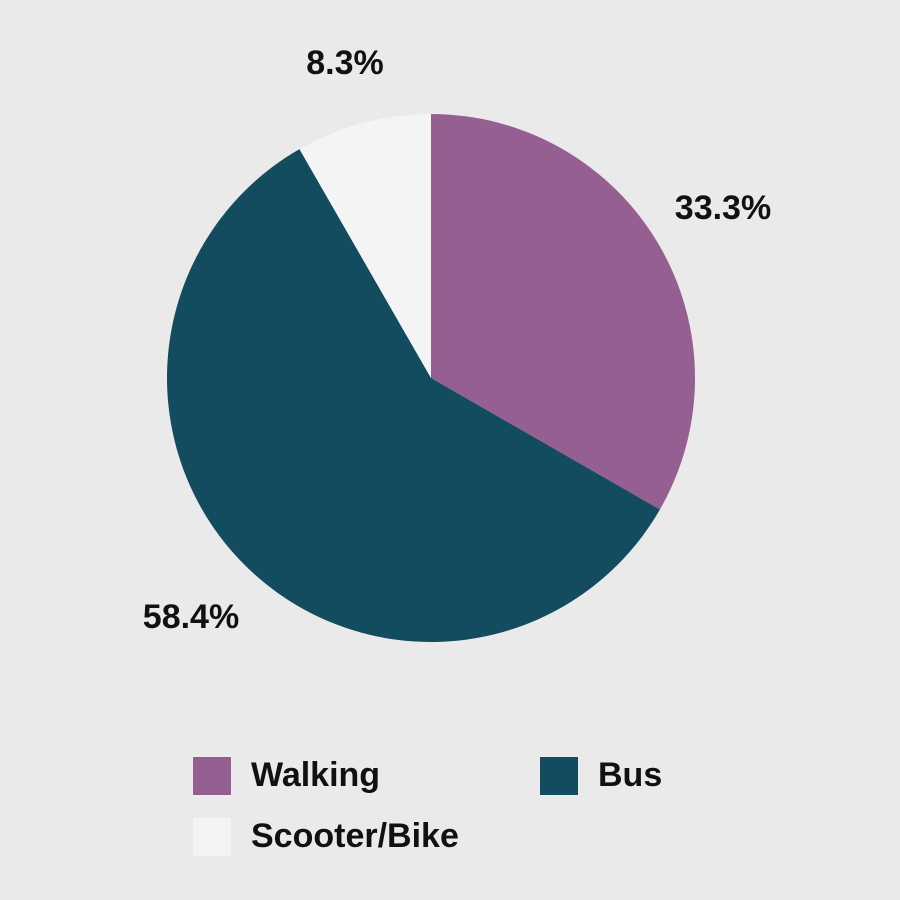 This screenshot has width=900, height=900. I want to click on legend: Walking Bus Scooter/Bike, so click(427, 806).